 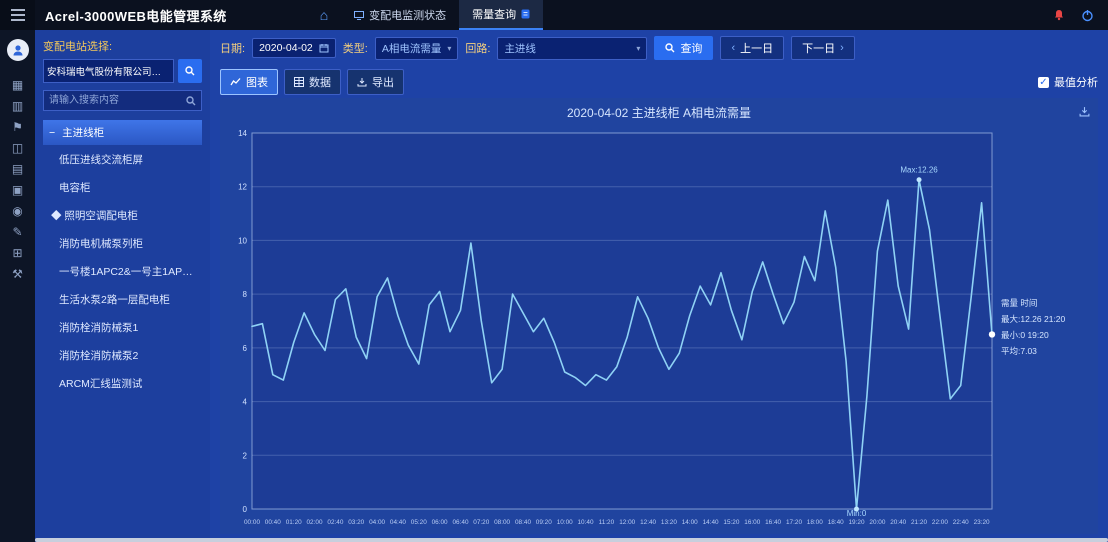 I want to click on tree-item: 低压进线交流柜屏, so click(x=101, y=159).